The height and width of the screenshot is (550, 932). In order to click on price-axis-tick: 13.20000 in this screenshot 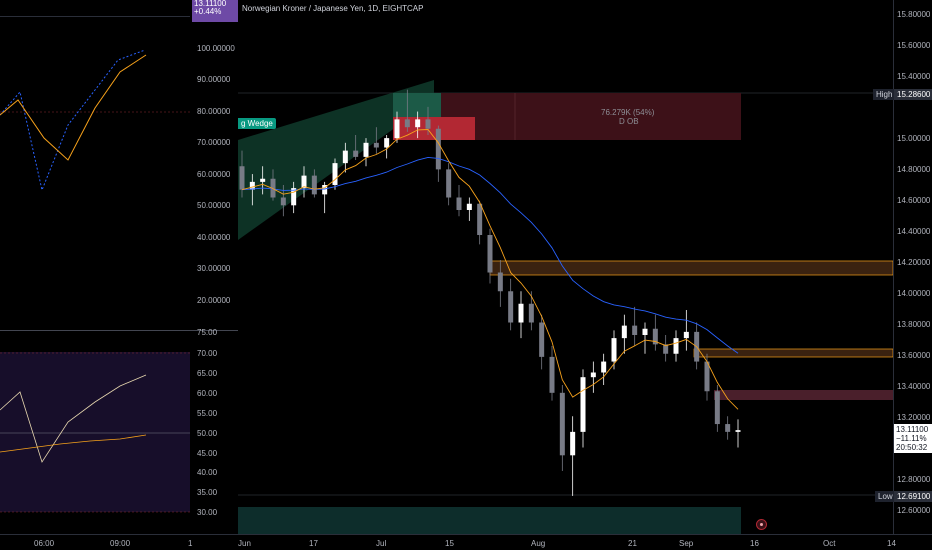, I will do `click(914, 417)`.